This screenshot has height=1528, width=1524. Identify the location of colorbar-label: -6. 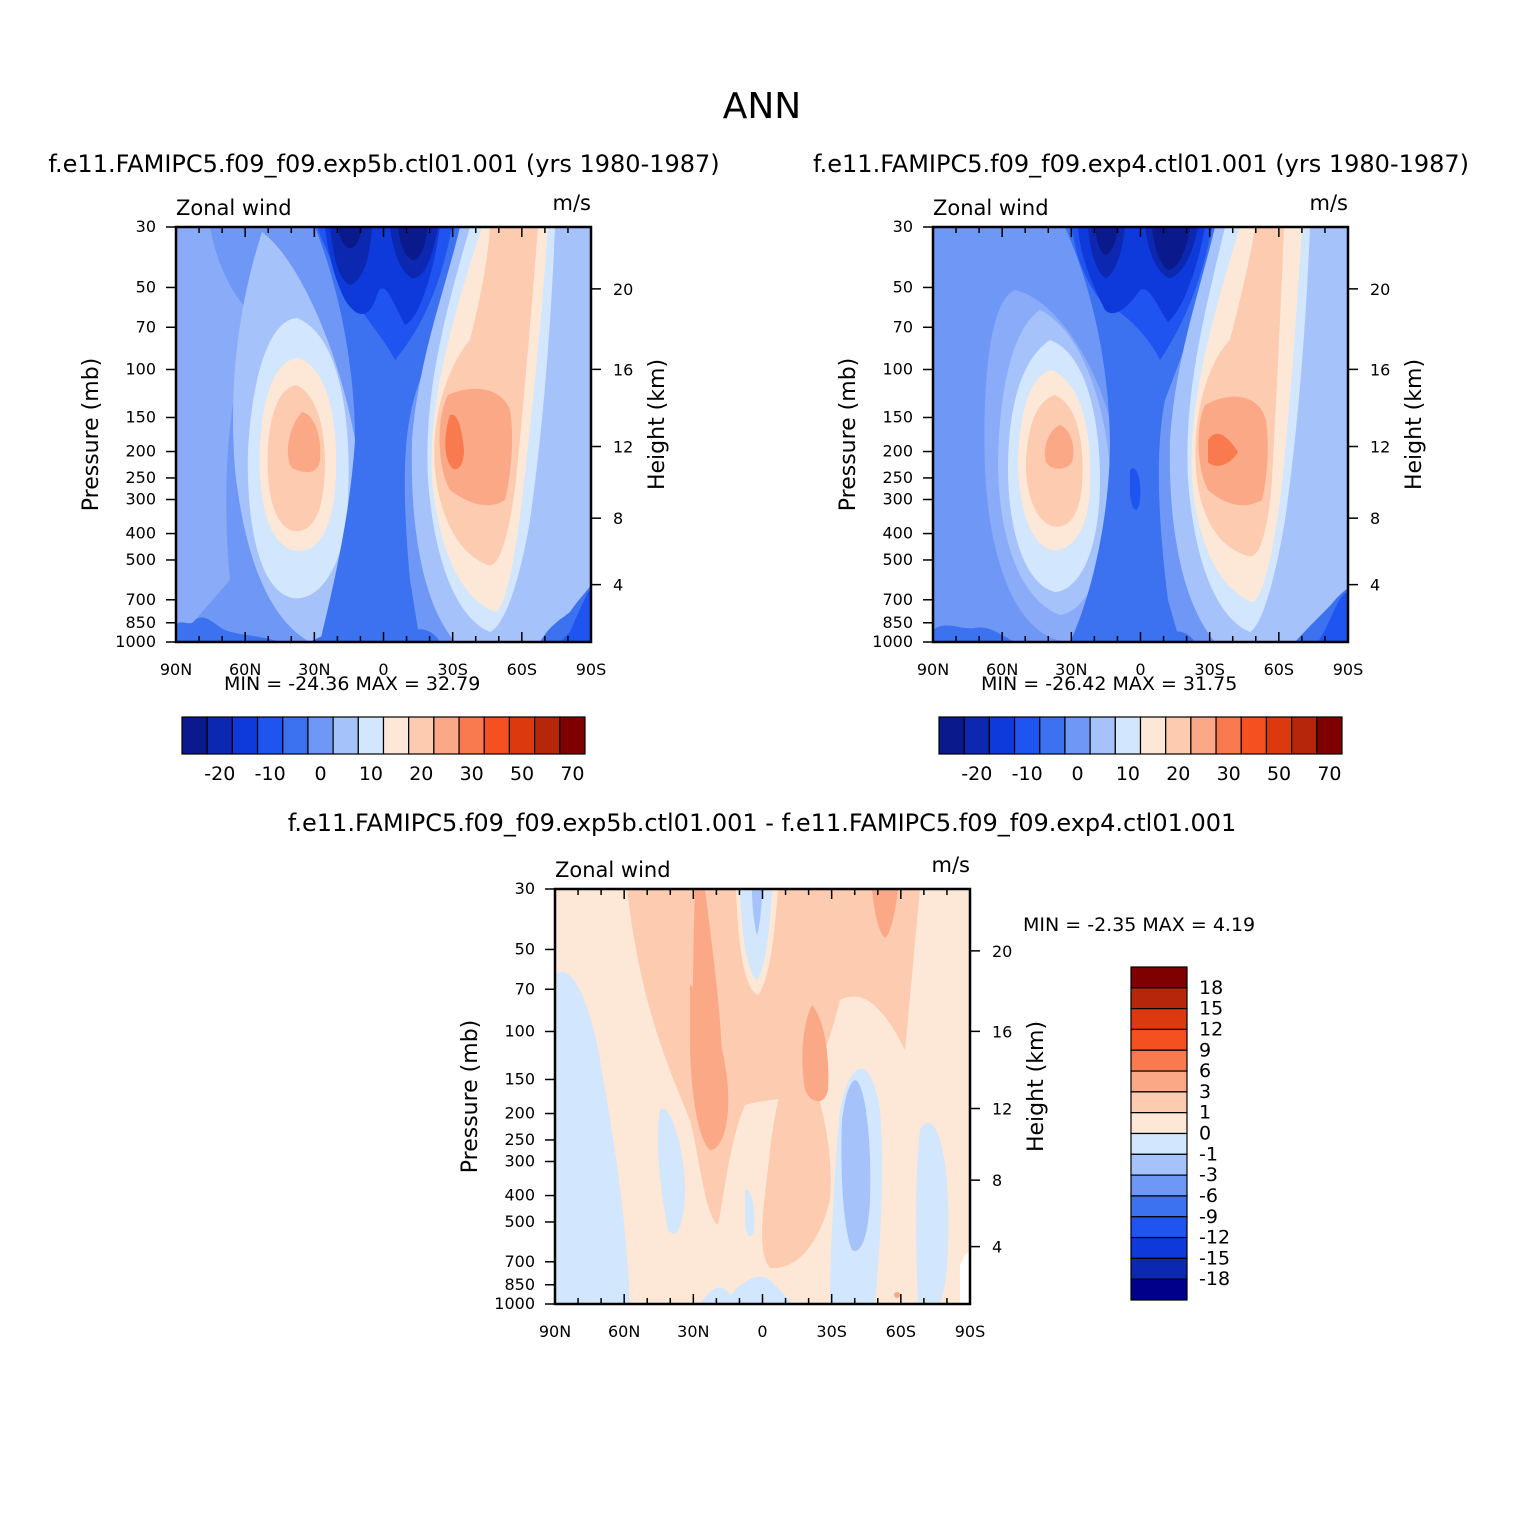
(1208, 1196).